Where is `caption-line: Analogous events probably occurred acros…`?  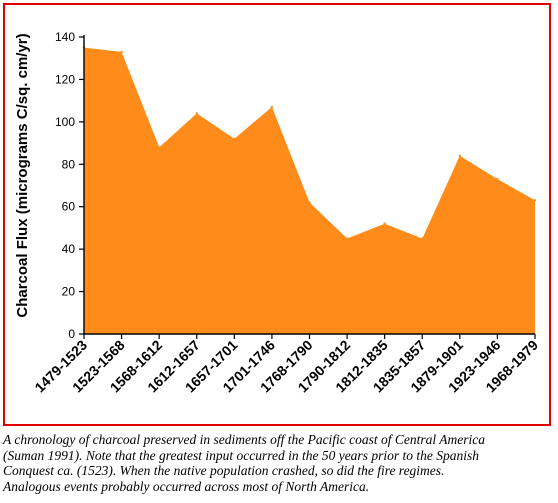
caption-line: Analogous events probably occurred acros… is located at coordinates (186, 486).